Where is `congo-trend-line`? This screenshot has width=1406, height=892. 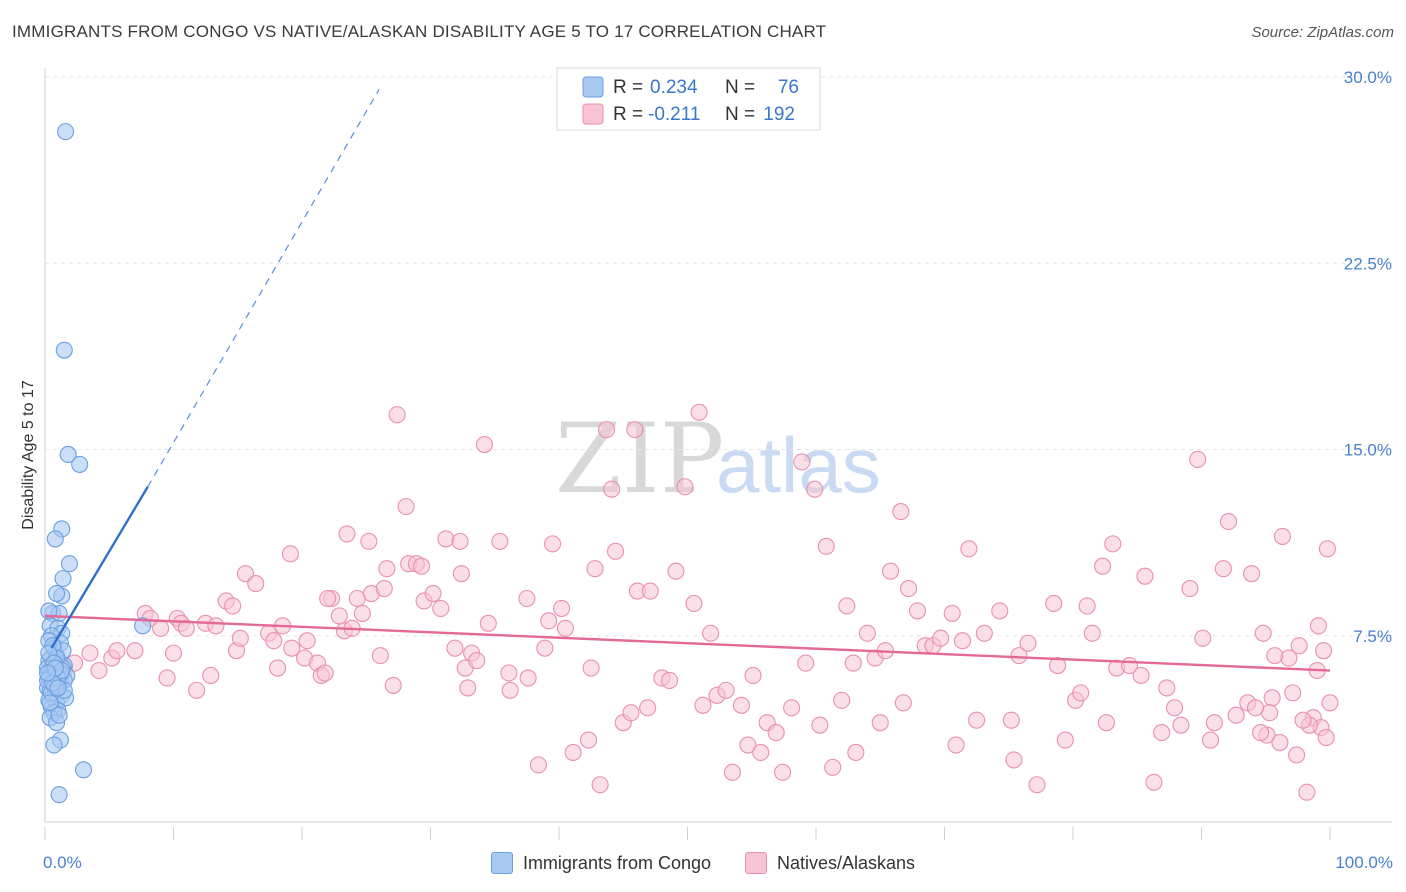 congo-trend-line is located at coordinates (99, 567).